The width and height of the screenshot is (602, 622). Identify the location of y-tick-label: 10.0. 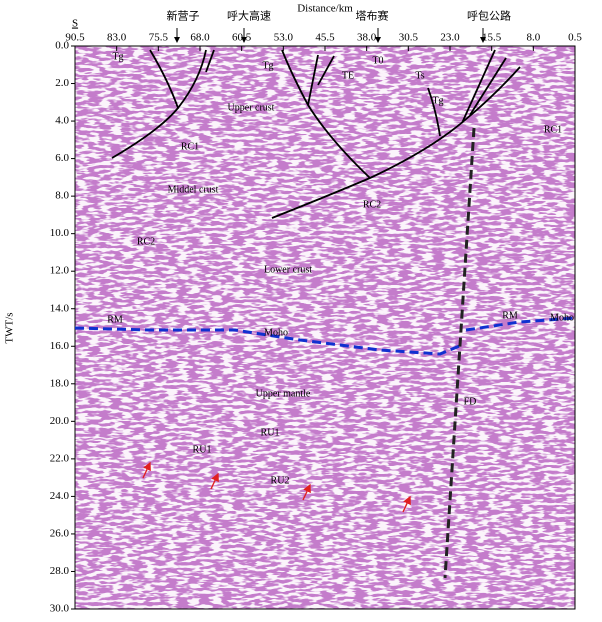
(60, 233).